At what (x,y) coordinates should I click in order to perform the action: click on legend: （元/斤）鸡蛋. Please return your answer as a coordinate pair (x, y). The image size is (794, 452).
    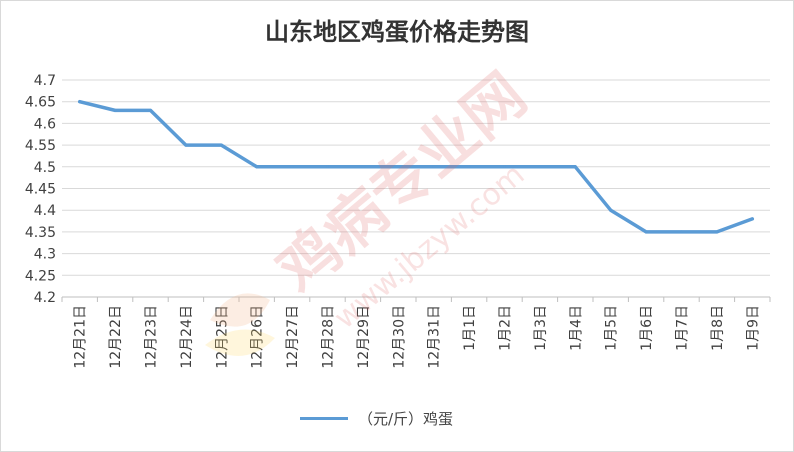
    Looking at the image, I should click on (376, 418).